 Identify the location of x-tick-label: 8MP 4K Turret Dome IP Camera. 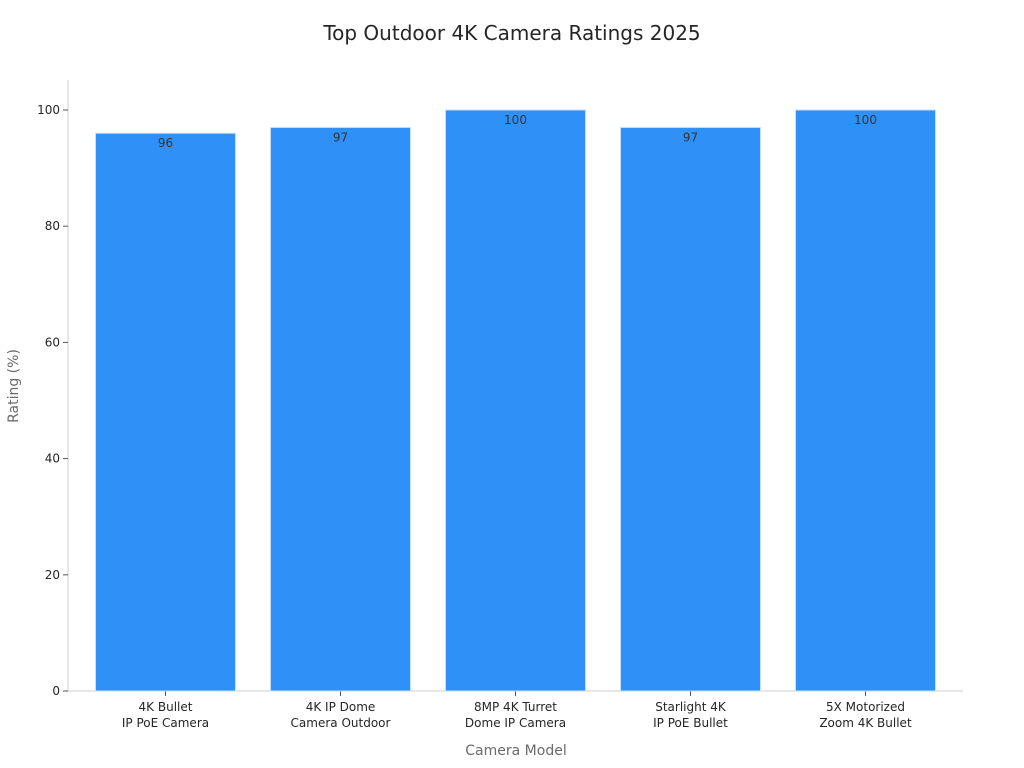
(515, 715).